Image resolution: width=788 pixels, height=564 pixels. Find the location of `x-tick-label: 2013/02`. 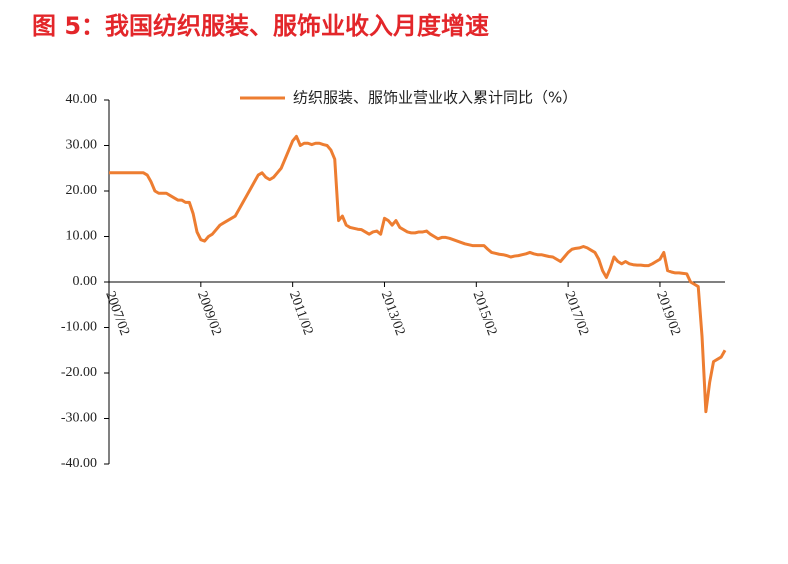

x-tick-label: 2013/02 is located at coordinates (393, 313).